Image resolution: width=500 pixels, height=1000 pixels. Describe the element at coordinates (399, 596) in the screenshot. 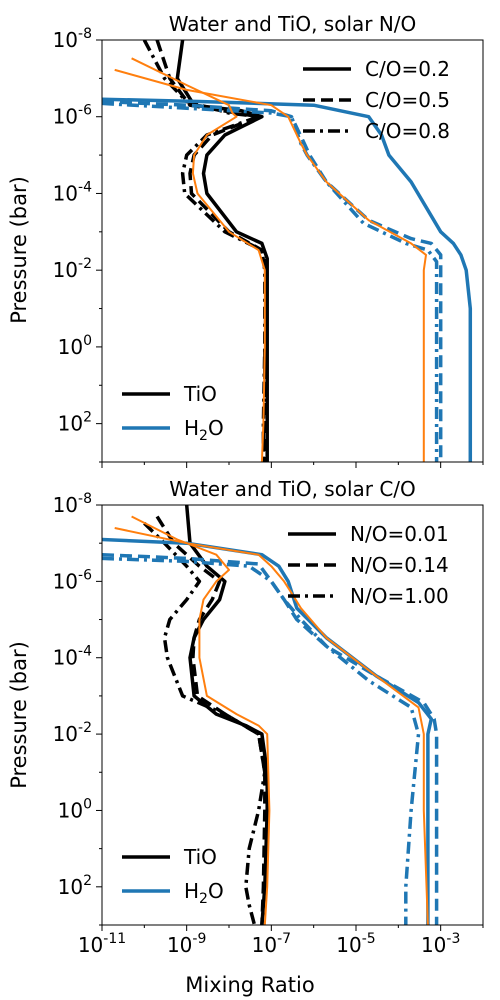

I see `legend-style-label: N/O=1.00` at that location.